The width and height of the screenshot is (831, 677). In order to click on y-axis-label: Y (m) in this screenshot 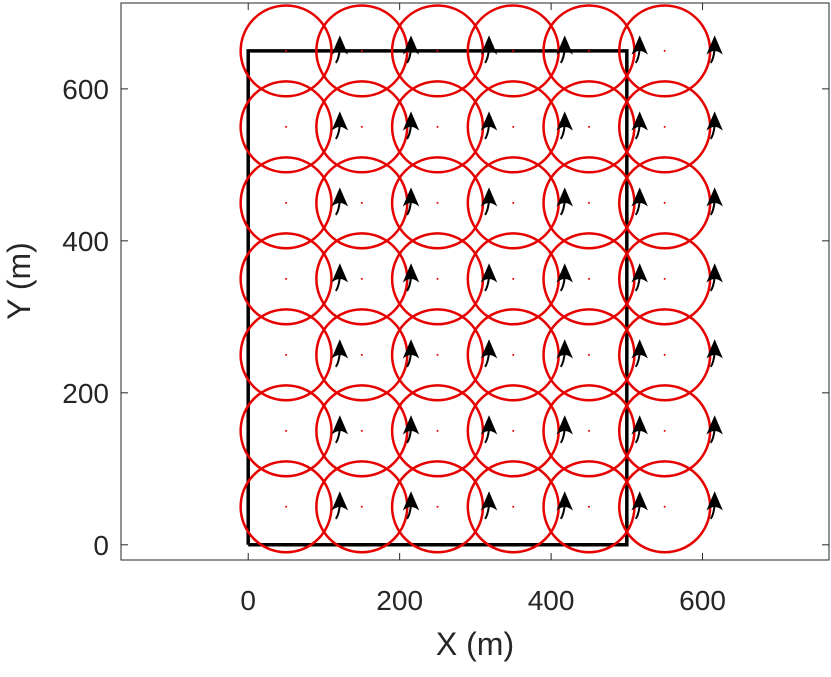, I will do `click(19, 281)`.